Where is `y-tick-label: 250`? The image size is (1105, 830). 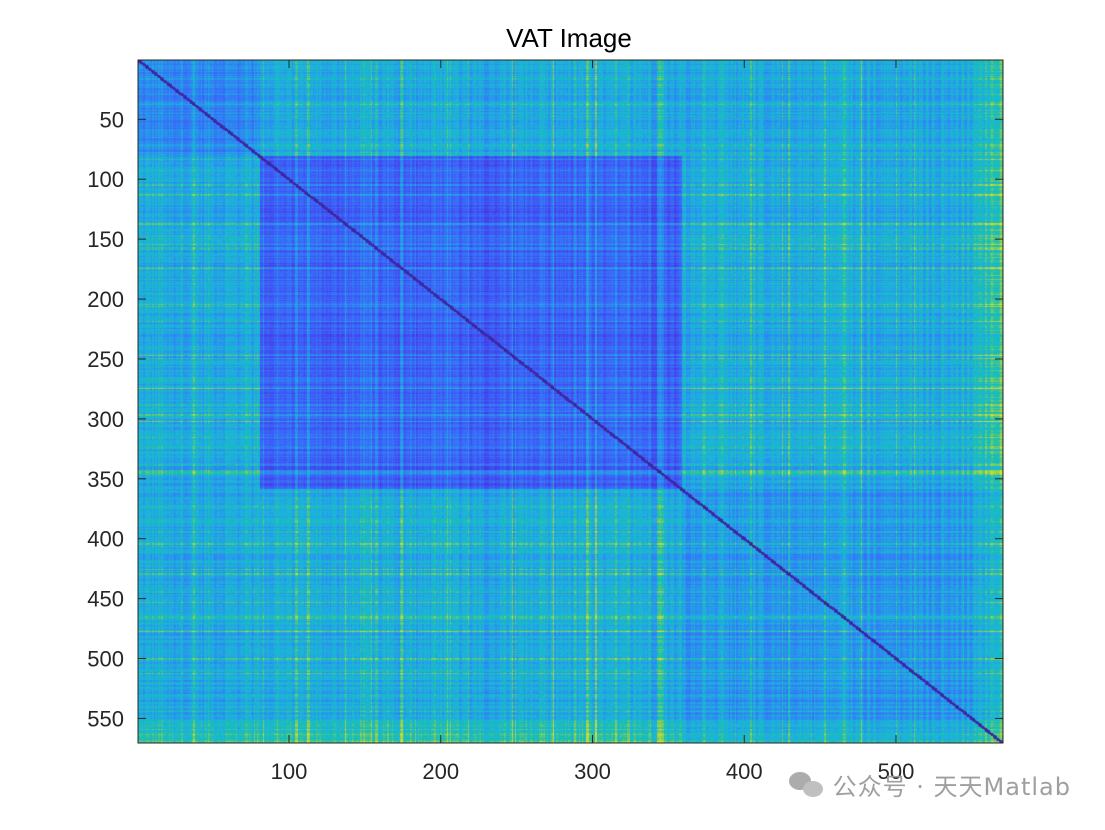
y-tick-label: 250 is located at coordinates (105, 359).